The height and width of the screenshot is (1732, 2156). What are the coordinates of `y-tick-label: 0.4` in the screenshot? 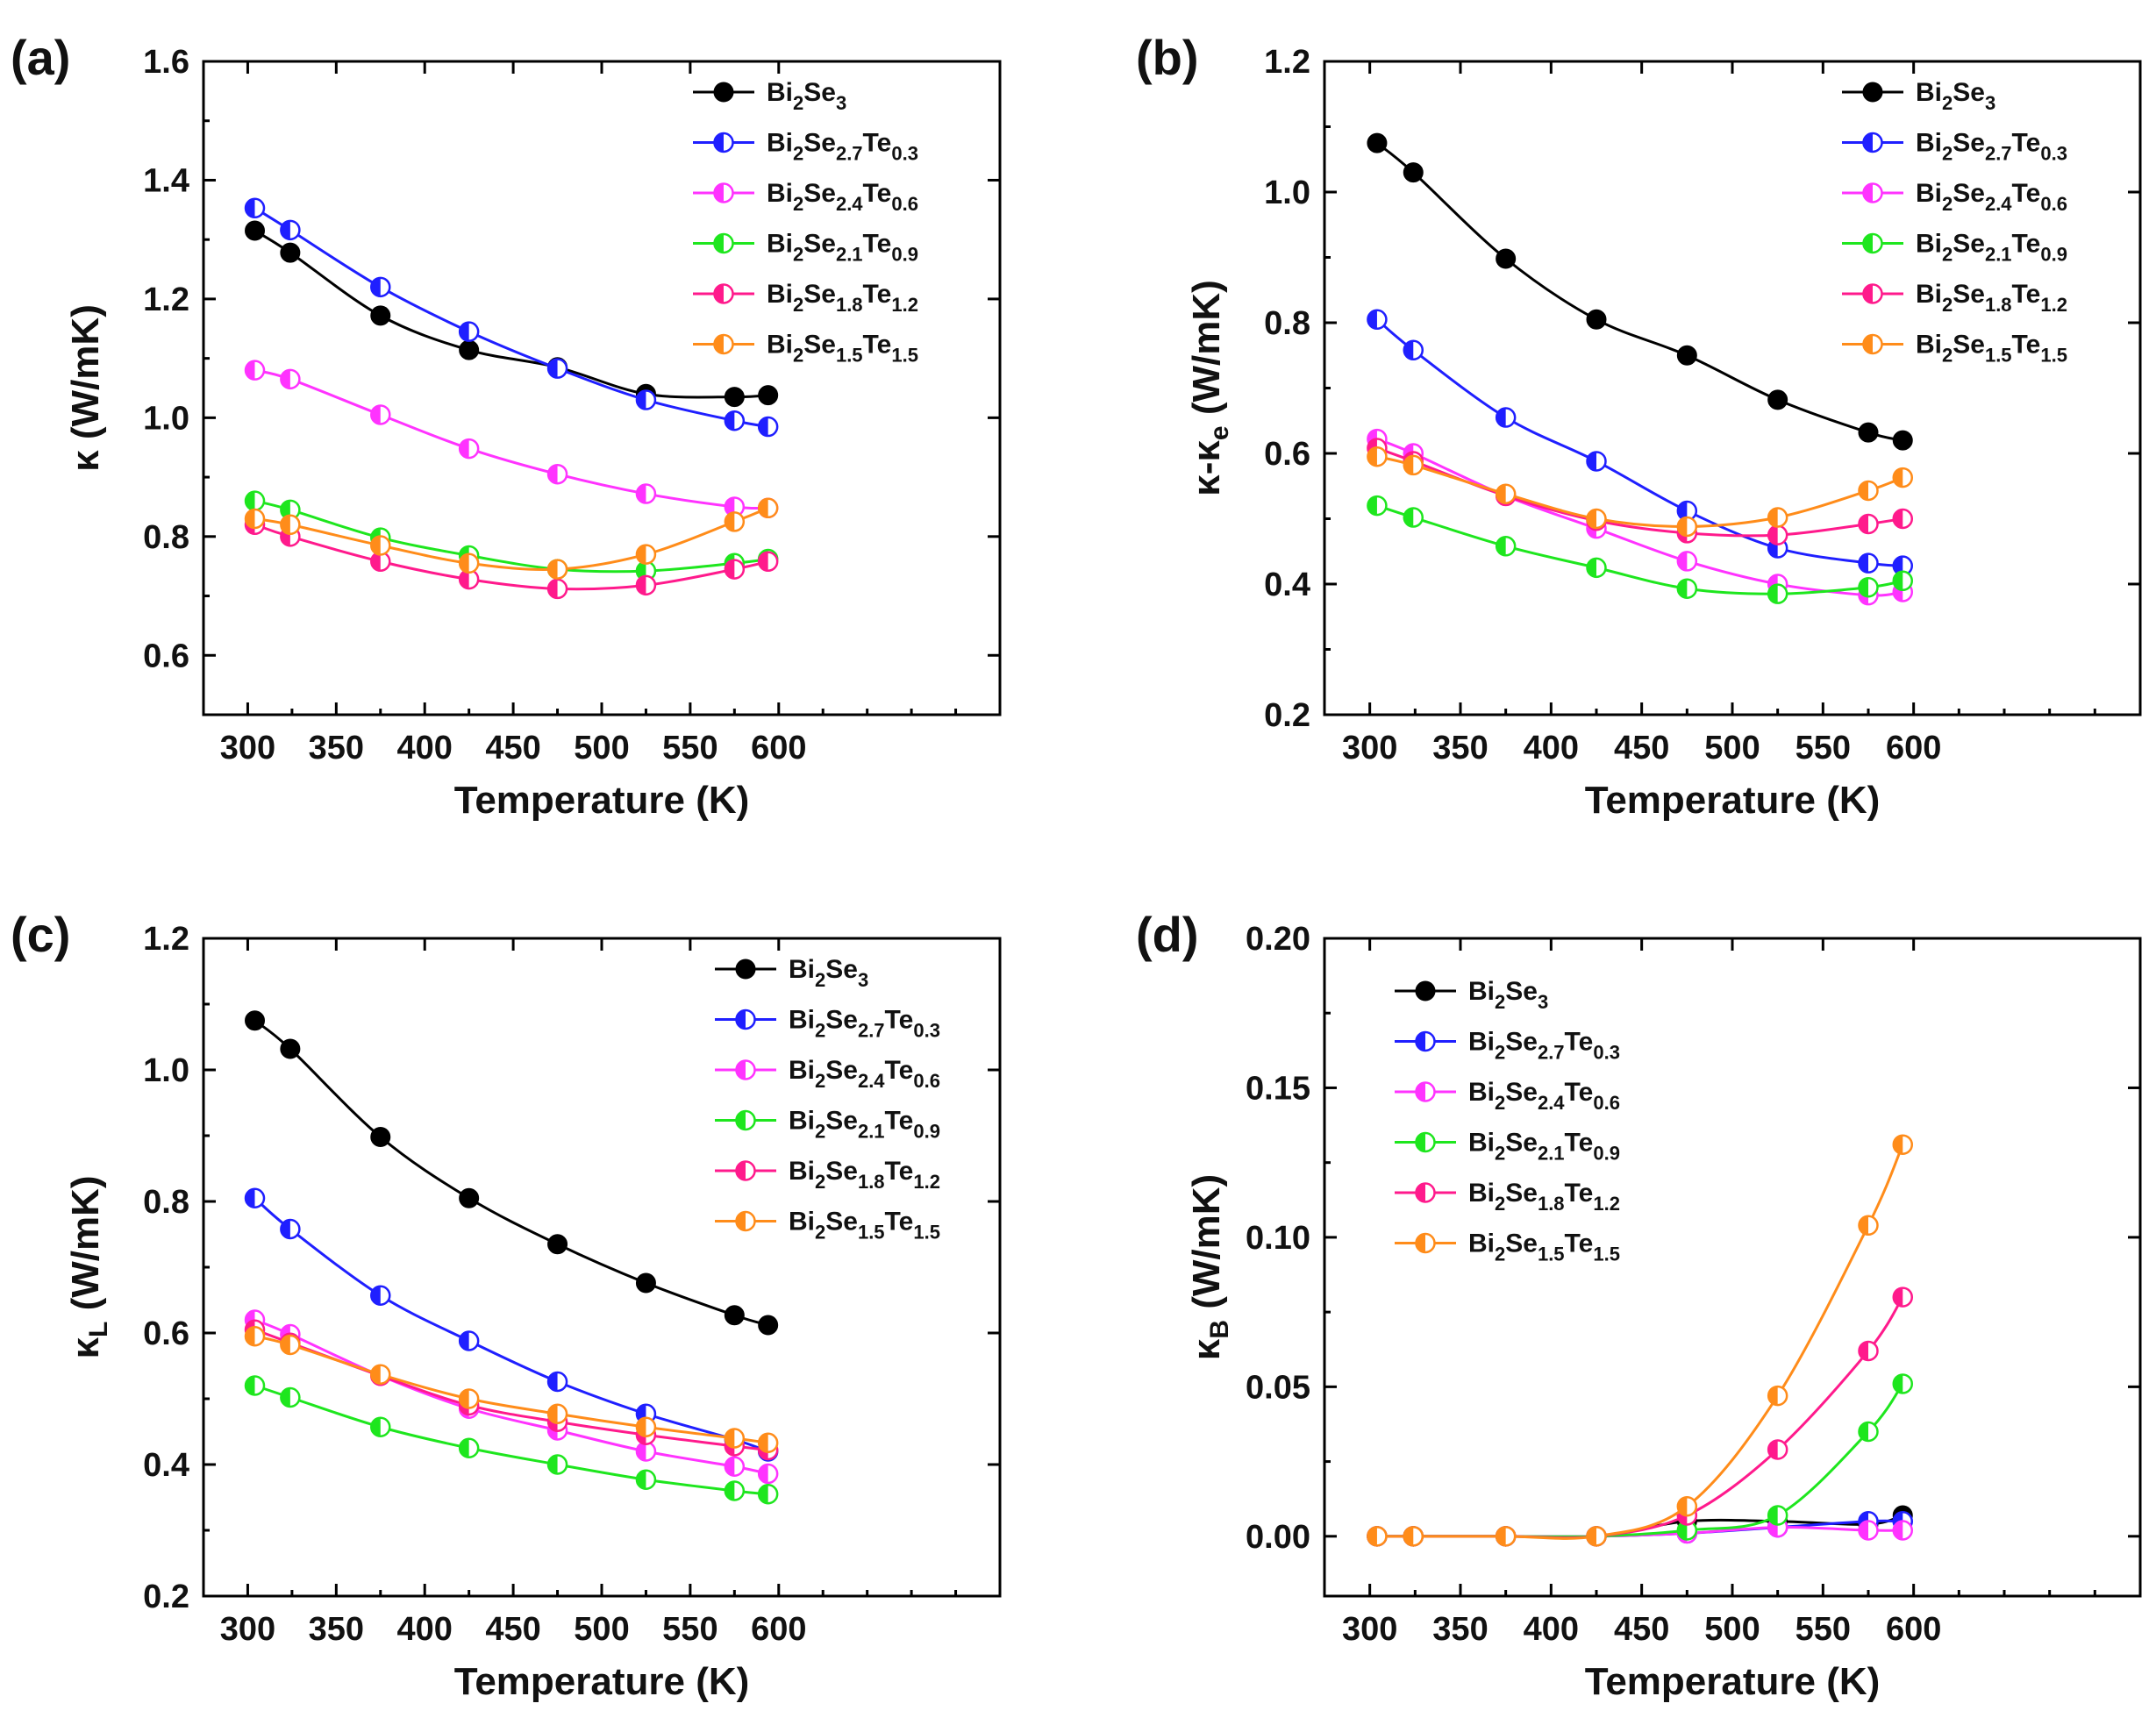 It's located at (166, 1465).